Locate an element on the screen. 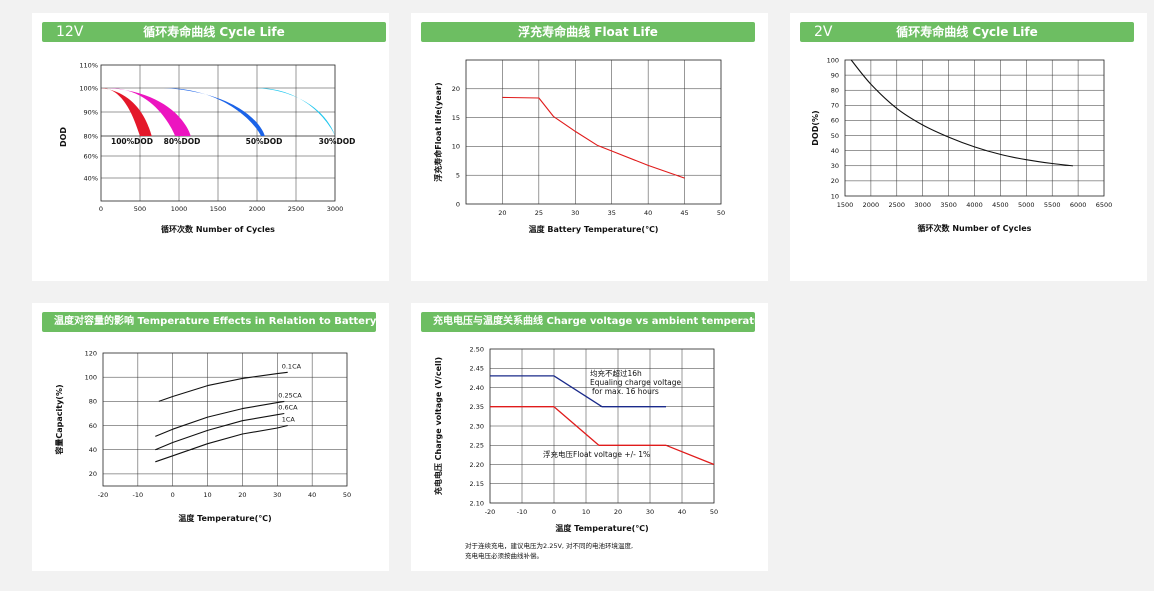 The image size is (1154, 591). x-tick-label: 6000 is located at coordinates (1078, 205).